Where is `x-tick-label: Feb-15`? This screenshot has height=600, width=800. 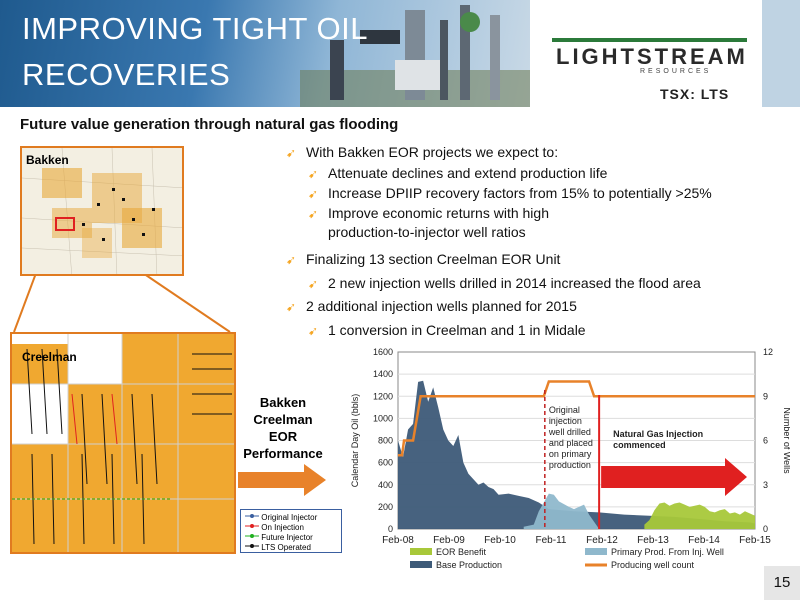 x-tick-label: Feb-15 is located at coordinates (755, 540).